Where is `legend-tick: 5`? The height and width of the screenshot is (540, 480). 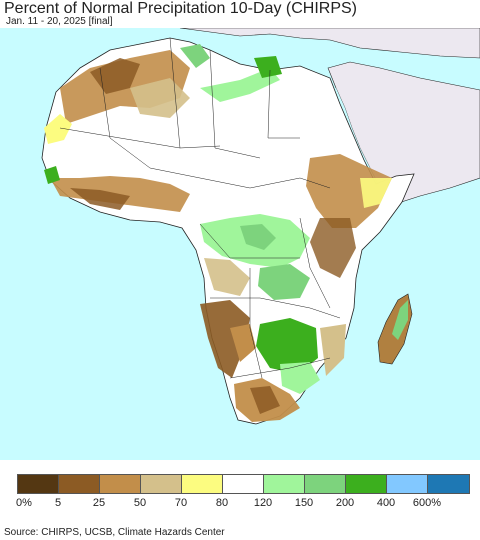 legend-tick: 5 is located at coordinates (58, 503).